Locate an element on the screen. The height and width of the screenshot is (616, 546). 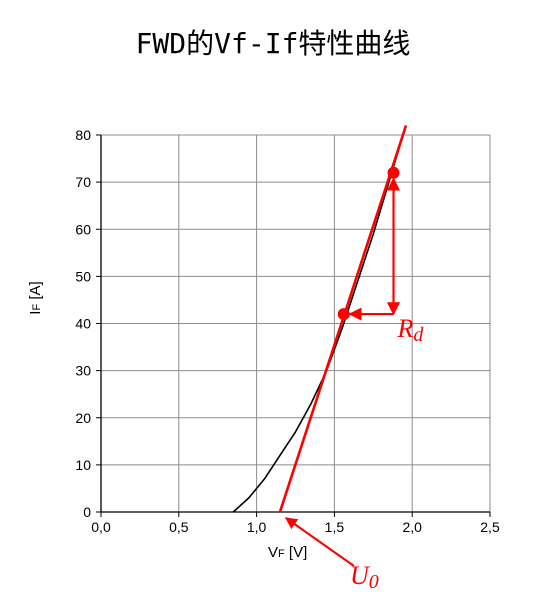
chart-title: FWD的Vf-If特性曲线 is located at coordinates (273, 43).